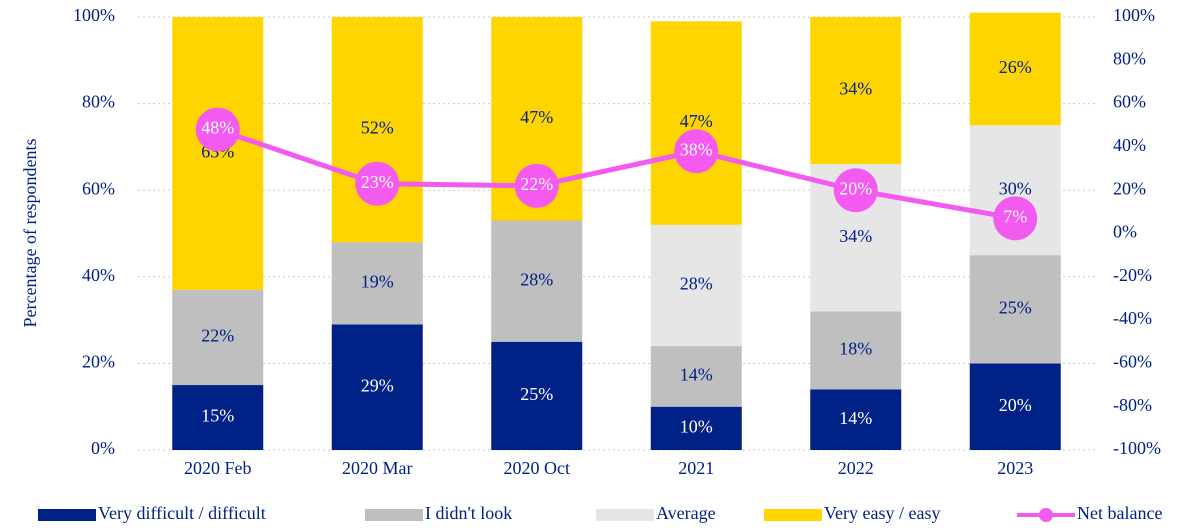 The image size is (1196, 530). Describe the element at coordinates (1129, 188) in the screenshot. I see `y2-tick-label: 20%` at that location.